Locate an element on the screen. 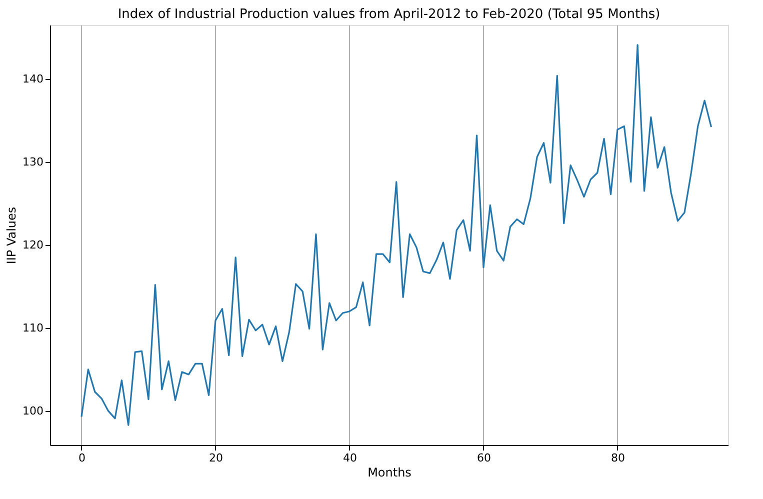  y-tick-label: 120 is located at coordinates (33, 245).